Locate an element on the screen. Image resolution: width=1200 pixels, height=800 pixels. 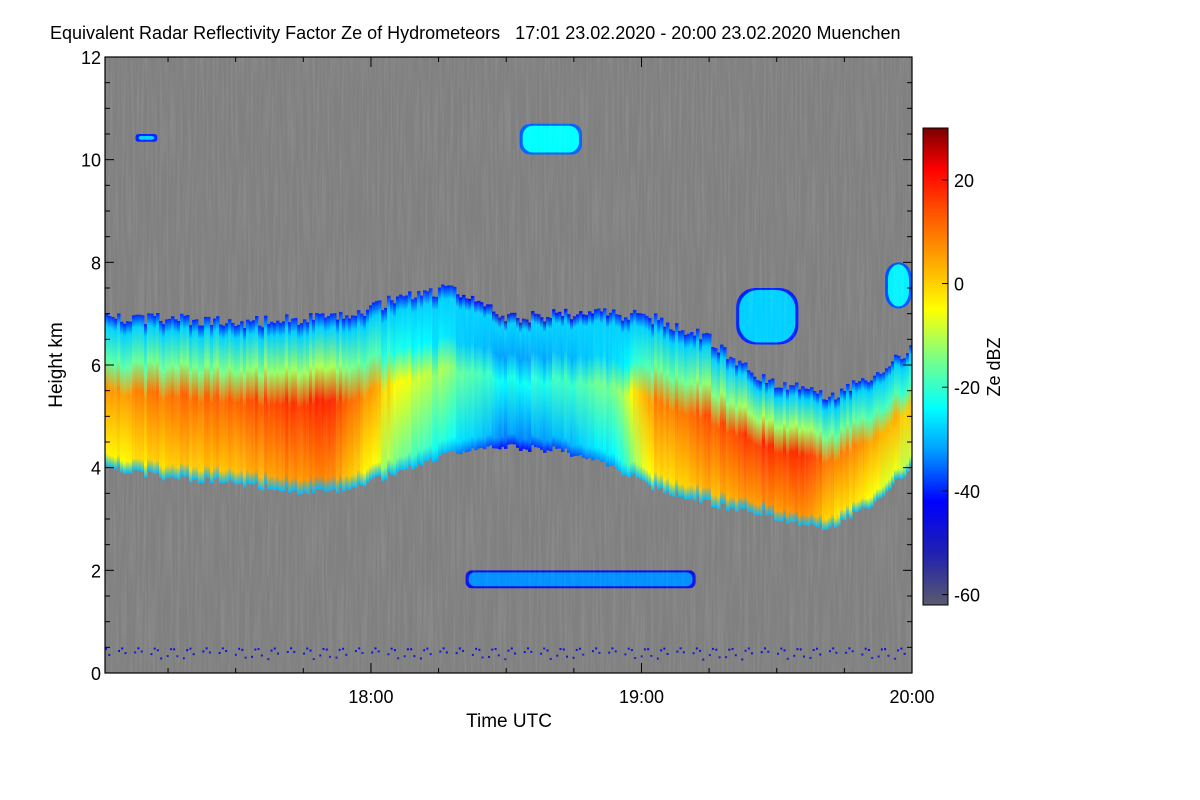
colorbar-tick-label: -40 is located at coordinates (967, 492).